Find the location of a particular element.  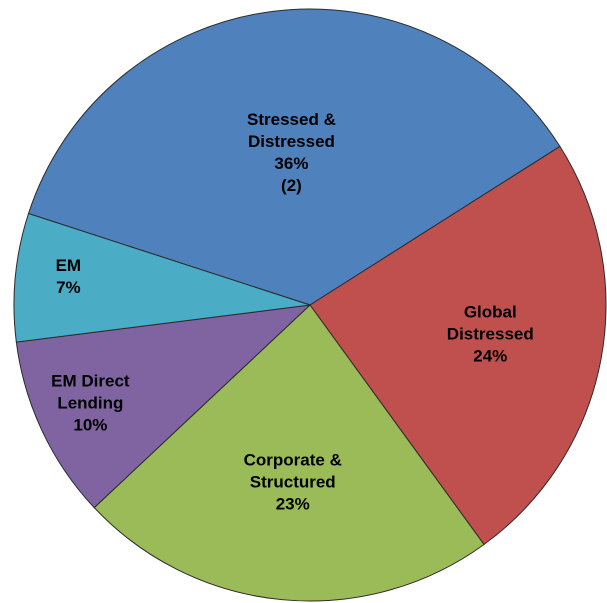

slice-annotation: (2) is located at coordinates (291, 185).